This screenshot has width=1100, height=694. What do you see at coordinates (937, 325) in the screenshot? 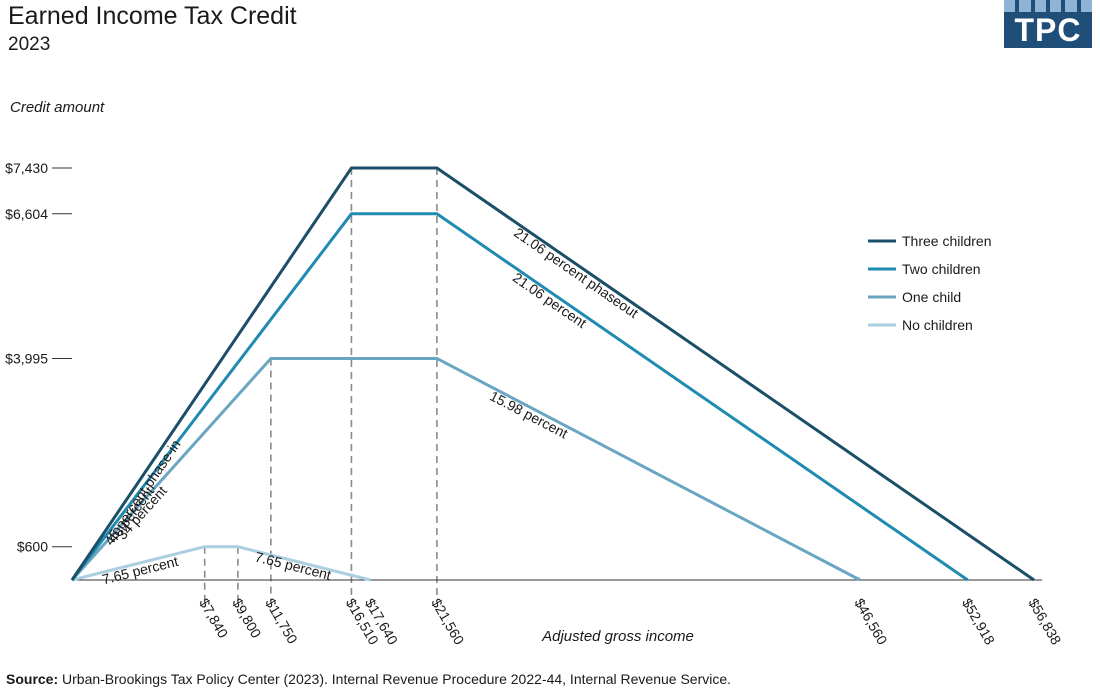
I see `legend-label-none: No children` at bounding box center [937, 325].